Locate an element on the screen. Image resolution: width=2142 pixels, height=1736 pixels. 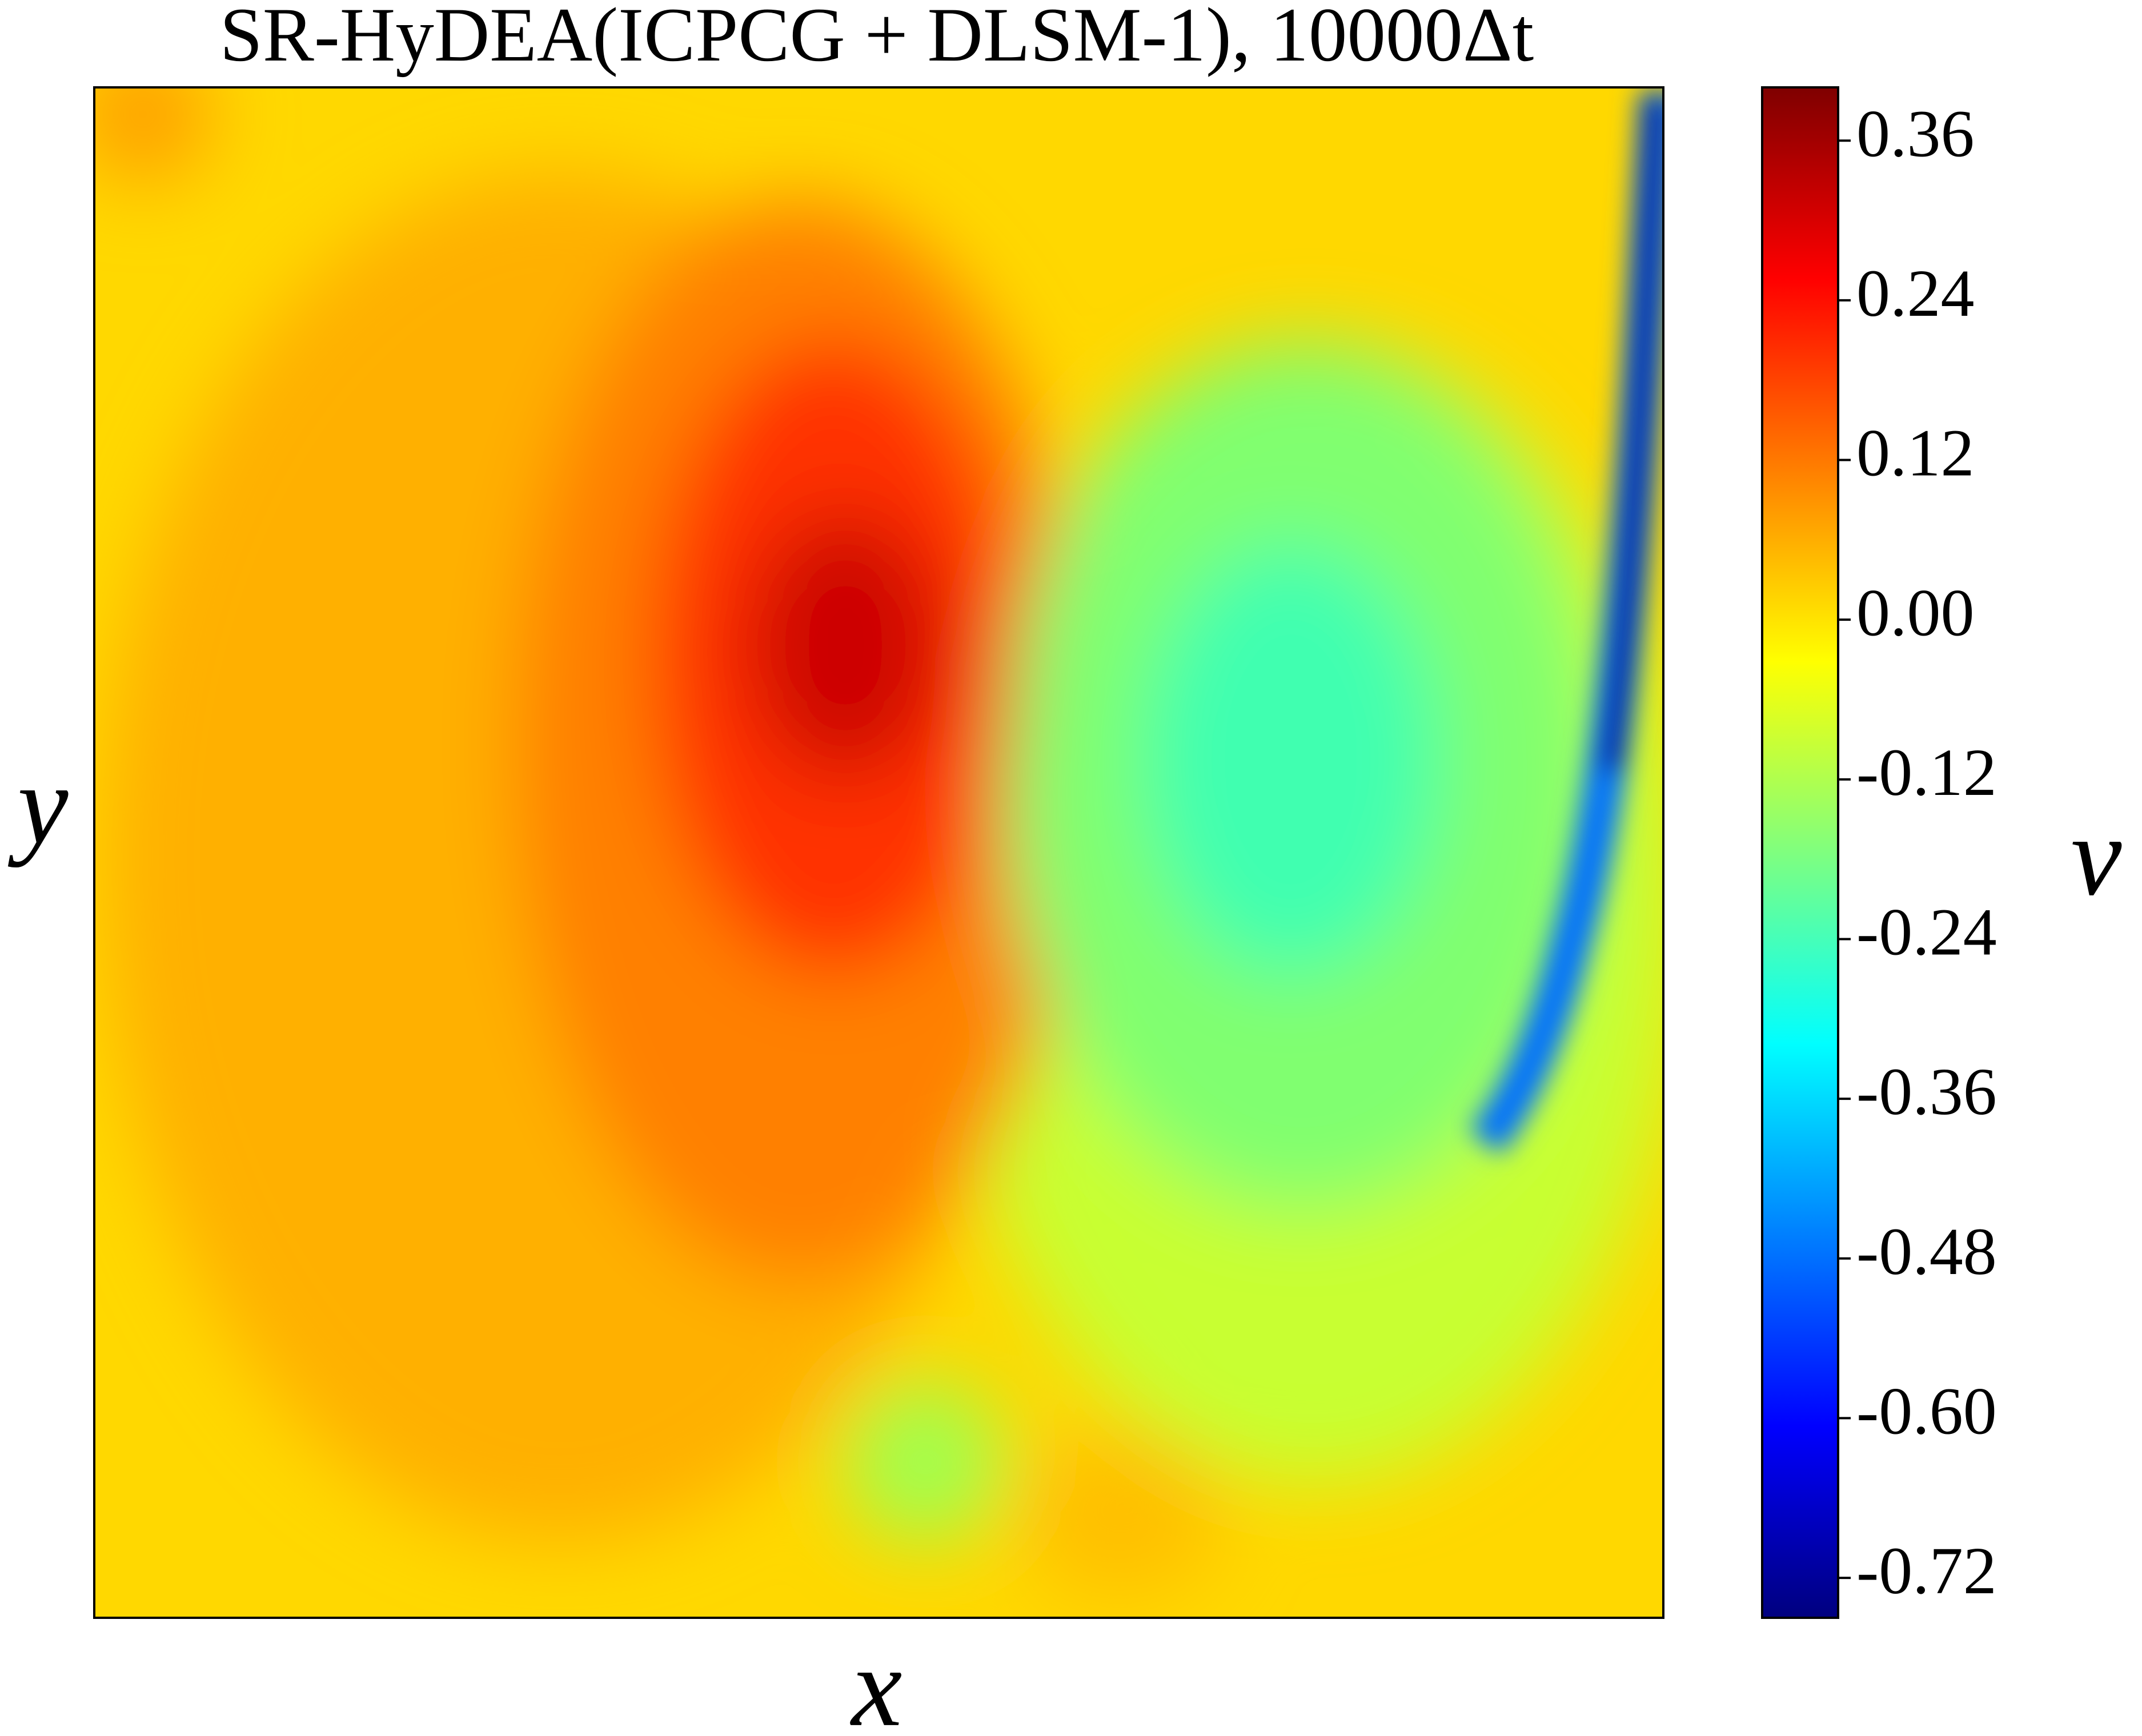
chart-title: SR-HyDEA(ICPCG + DLSM-1), 10000Δt is located at coordinates (877, 39).